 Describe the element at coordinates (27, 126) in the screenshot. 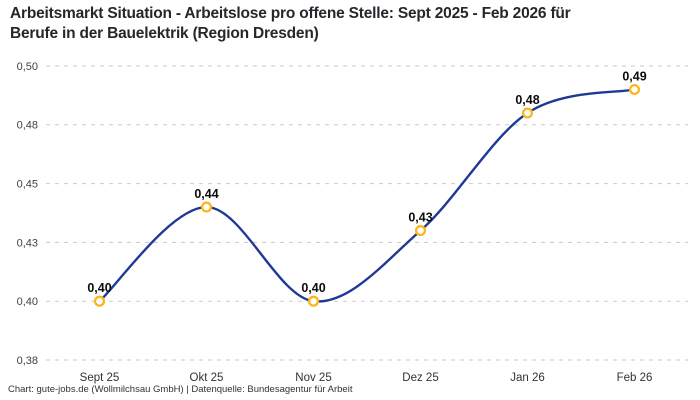

I see `y-tick-label: 0,48` at that location.